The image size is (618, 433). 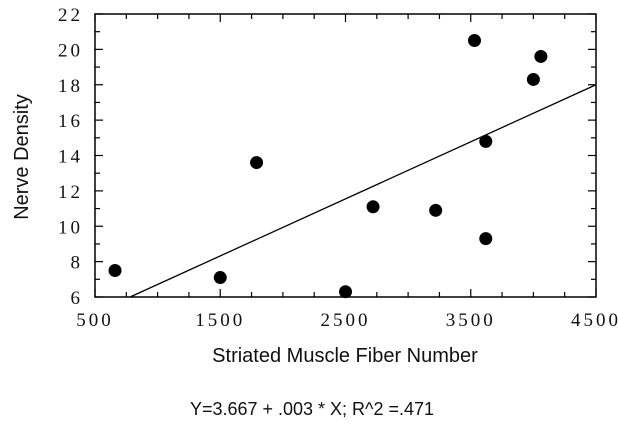 I want to click on regression-equation: Y=3.667 + .003 * X; R^2 =.471, so click(x=312, y=409).